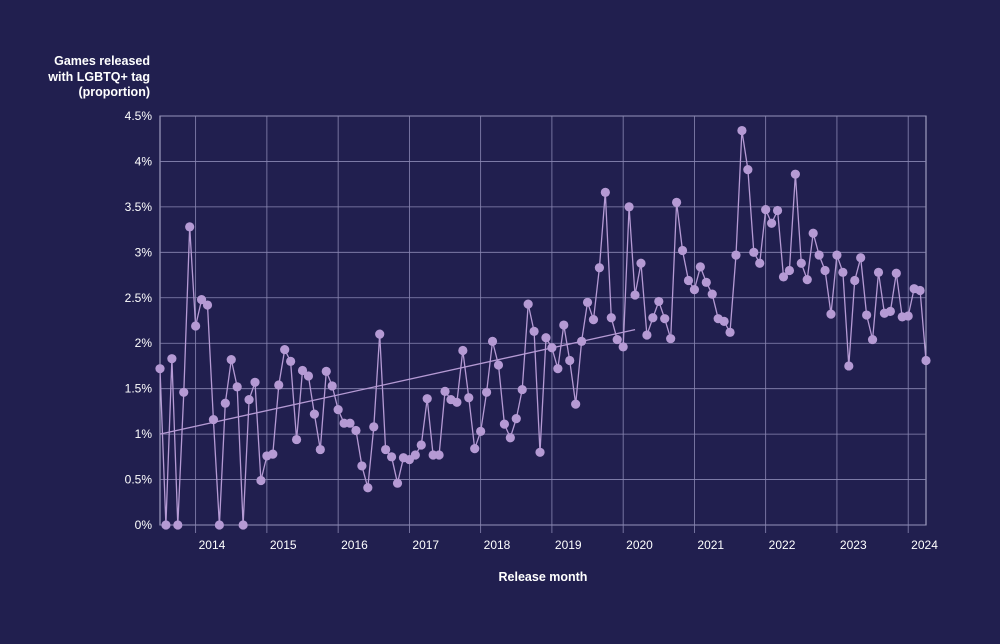  I want to click on x-tick-label: 2018, so click(497, 545).